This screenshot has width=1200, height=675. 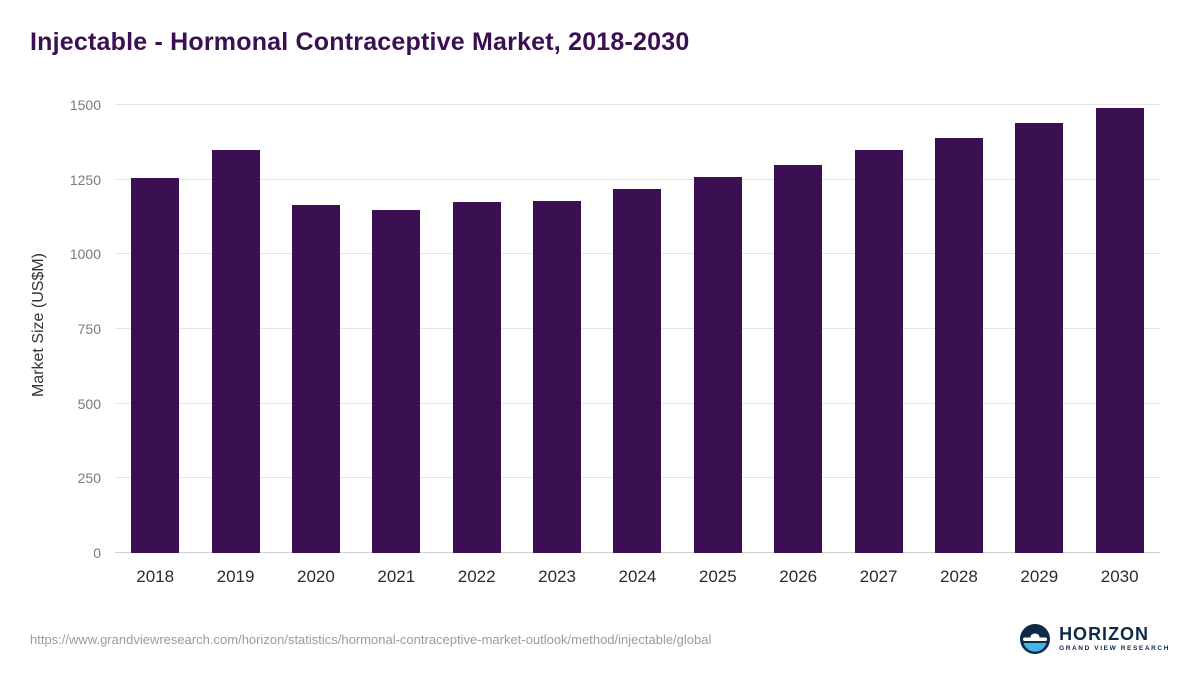 What do you see at coordinates (235, 351) in the screenshot?
I see `bar-2019` at bounding box center [235, 351].